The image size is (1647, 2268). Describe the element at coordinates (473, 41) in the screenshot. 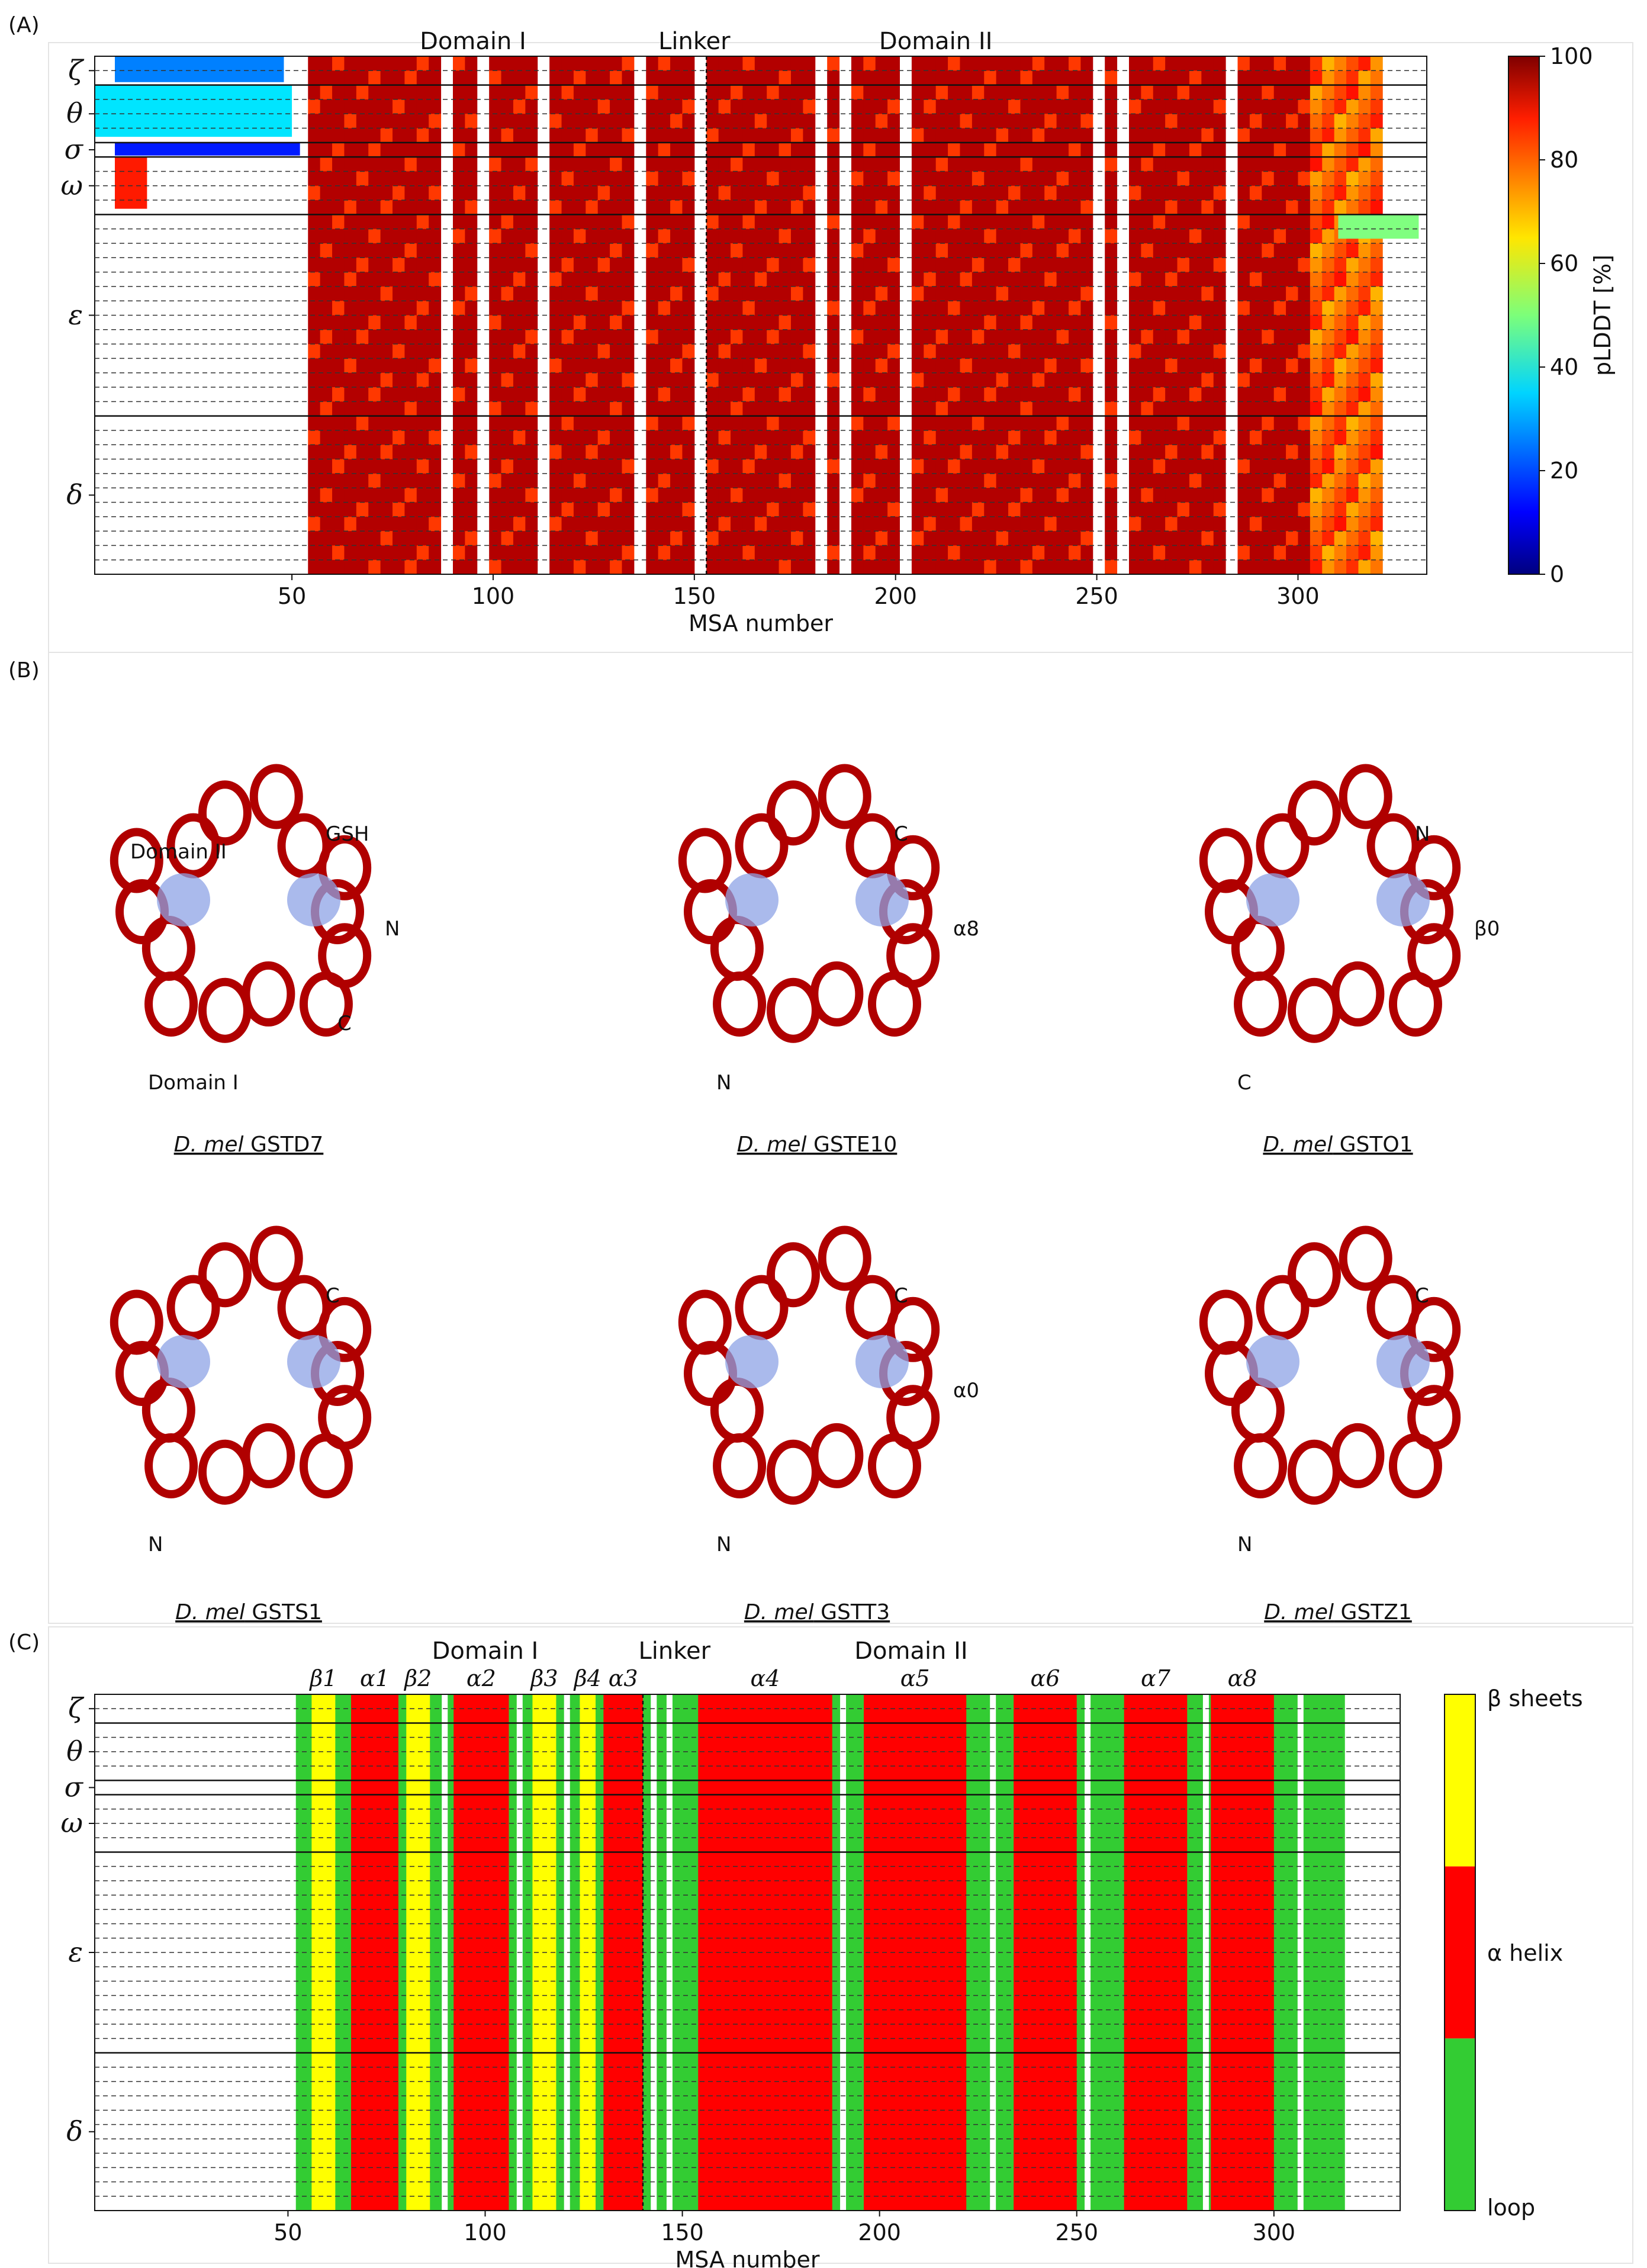

I see `region-label: Domain I` at that location.